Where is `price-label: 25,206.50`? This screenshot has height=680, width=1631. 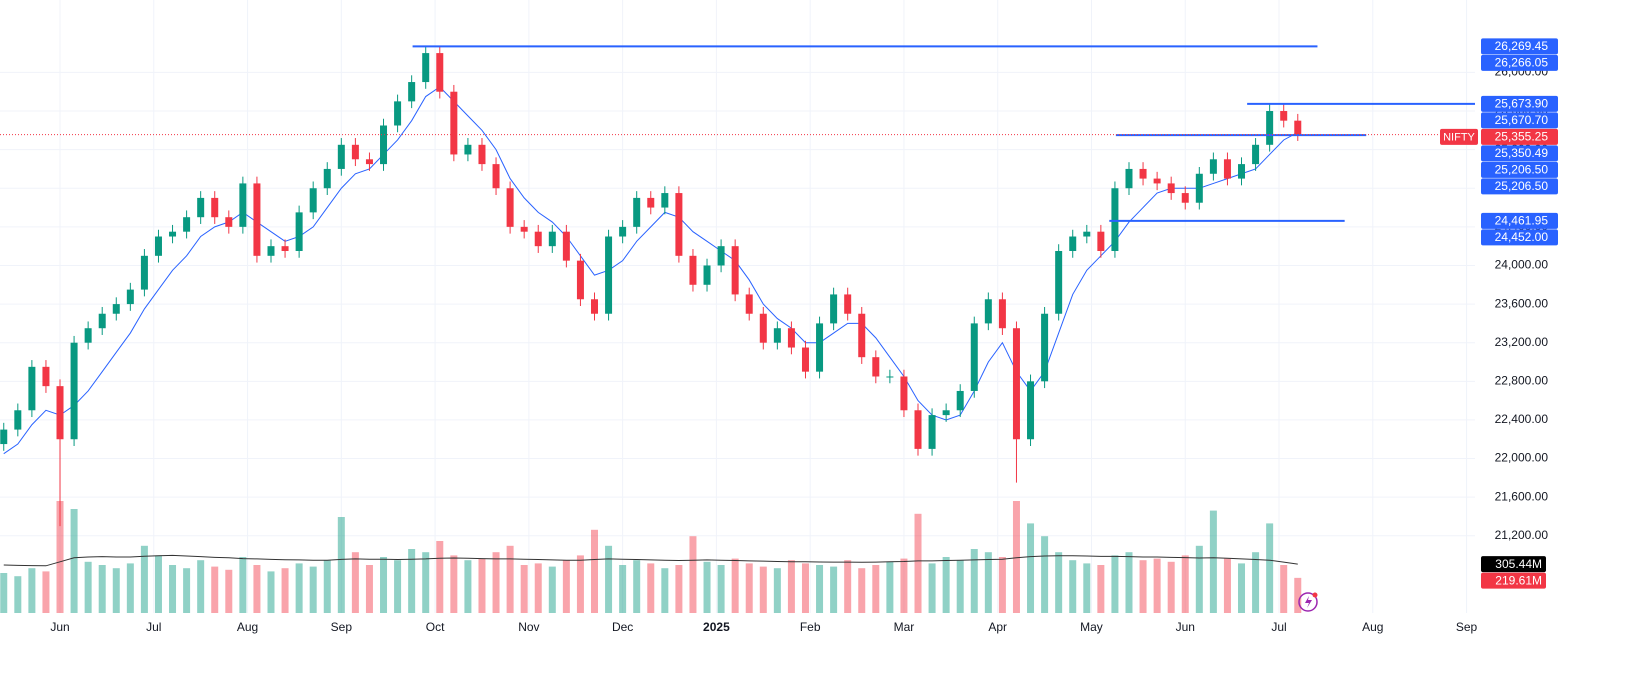 price-label: 25,206.50 is located at coordinates (1522, 186).